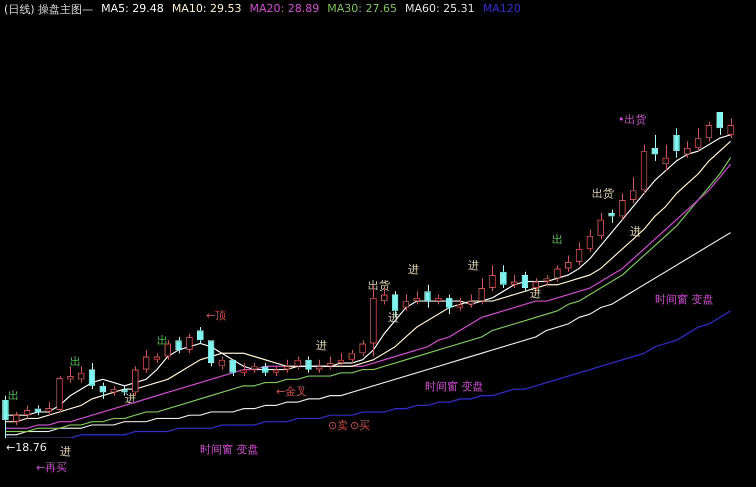 The width and height of the screenshot is (756, 487). What do you see at coordinates (65, 451) in the screenshot?
I see `text: 进` at bounding box center [65, 451].